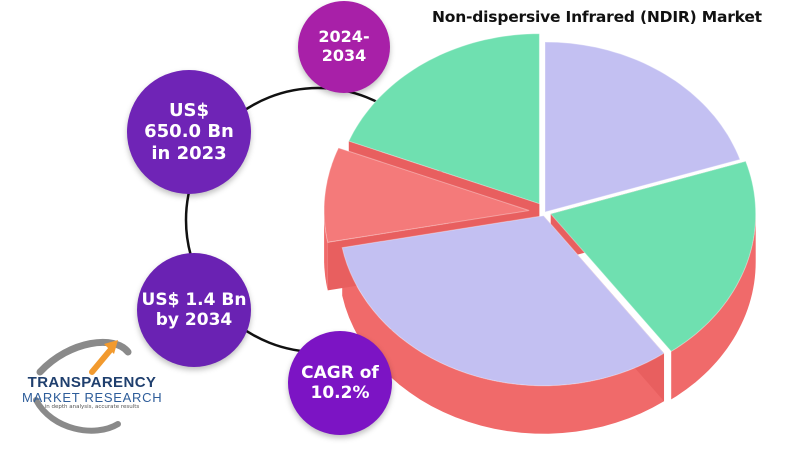 This screenshot has width=800, height=450. I want to click on chart-title: Non-dispersive Infrared (NDIR) Market, so click(597, 17).